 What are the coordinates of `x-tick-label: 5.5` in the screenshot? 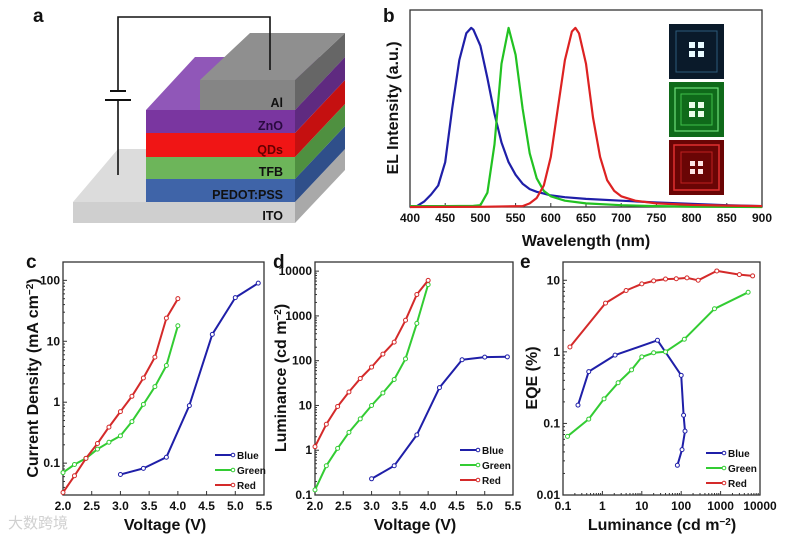 It's located at (513, 506).